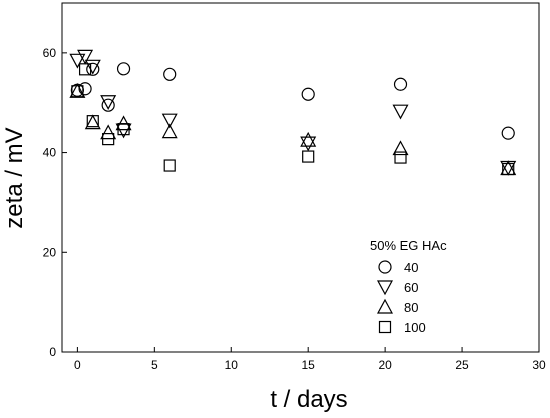 Image resolution: width=550 pixels, height=418 pixels. What do you see at coordinates (539, 365) in the screenshot?
I see `x-tick-label: 30` at bounding box center [539, 365].